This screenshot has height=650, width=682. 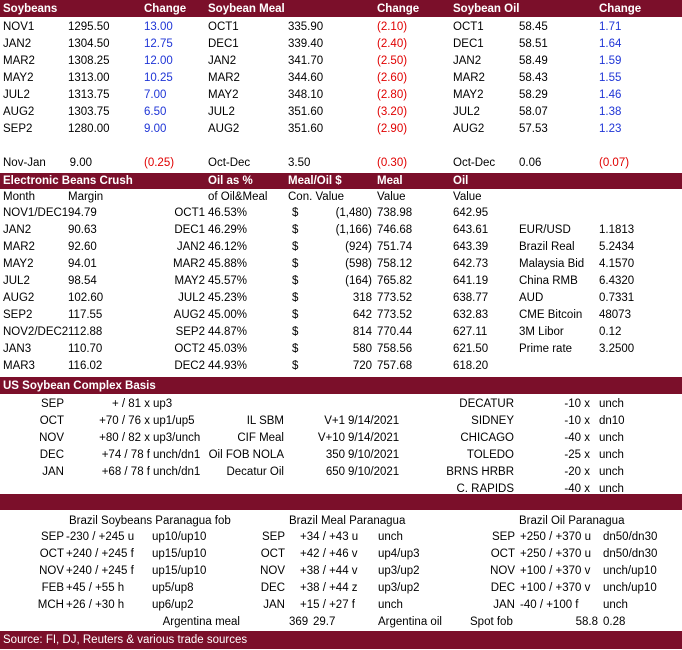 I want to click on brazil-bean-month: FEB, so click(x=52, y=588).